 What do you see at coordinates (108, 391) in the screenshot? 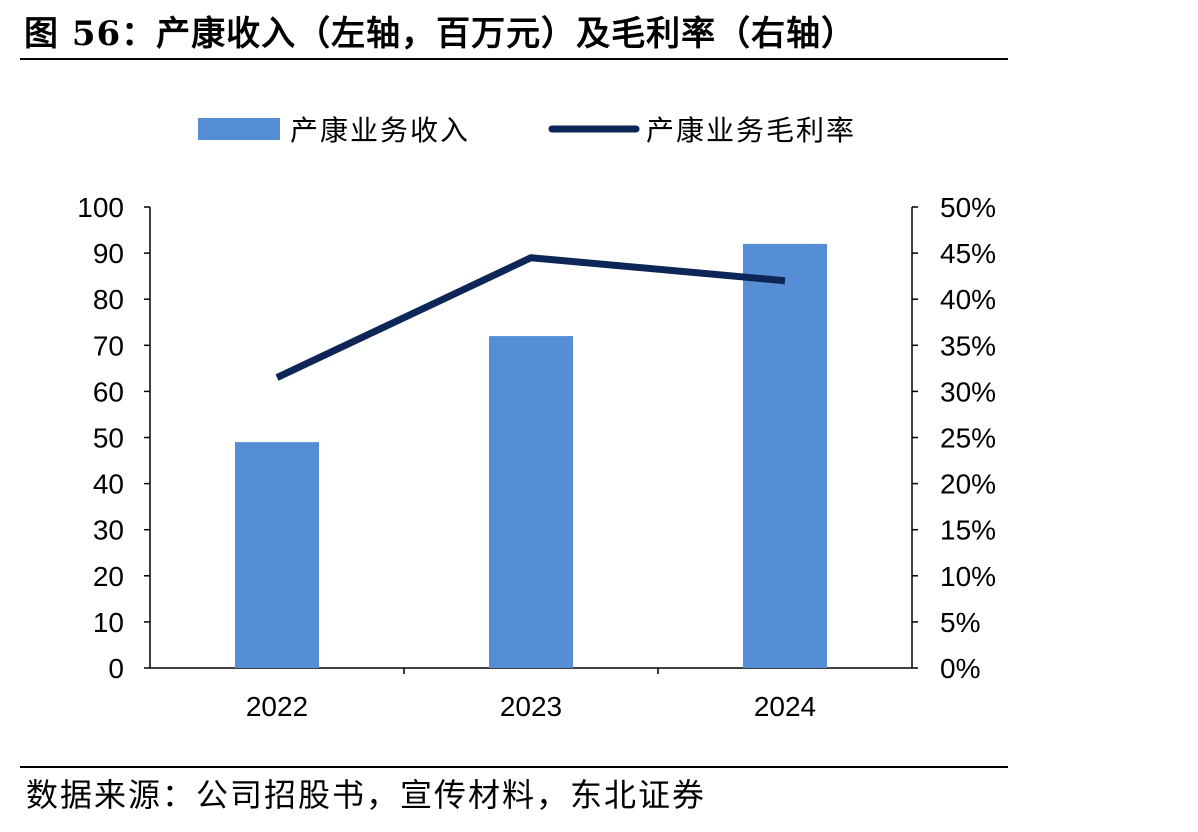
I see `left-tick-label: 60` at bounding box center [108, 391].